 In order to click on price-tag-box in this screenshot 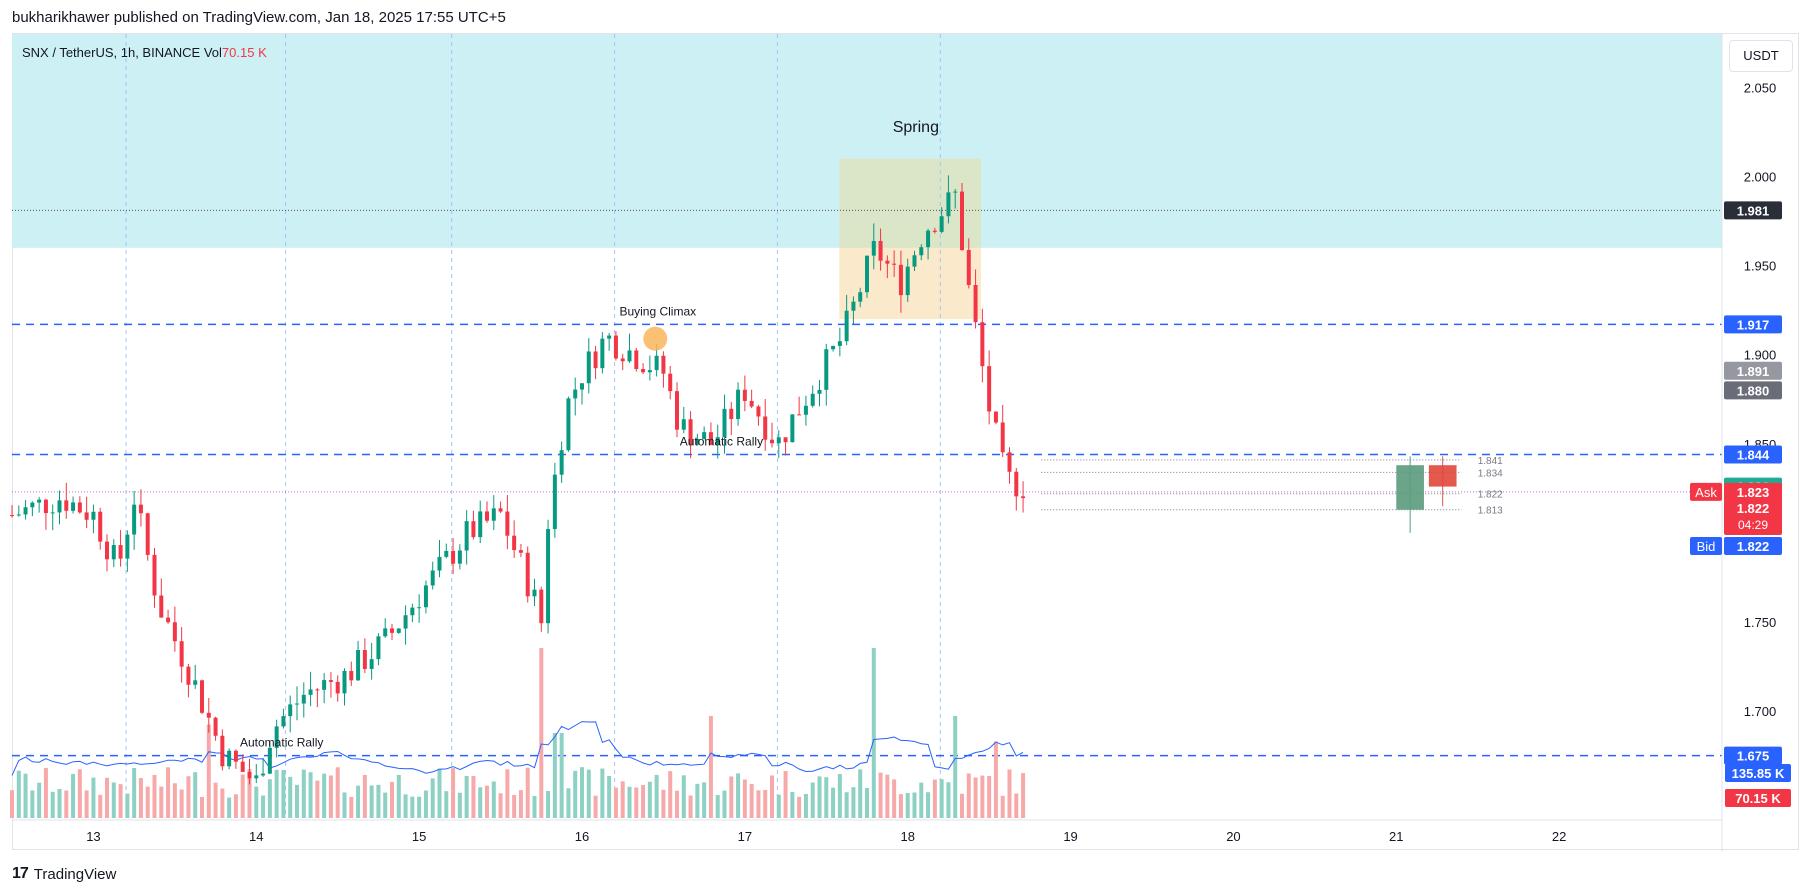, I will do `click(1706, 491)`.